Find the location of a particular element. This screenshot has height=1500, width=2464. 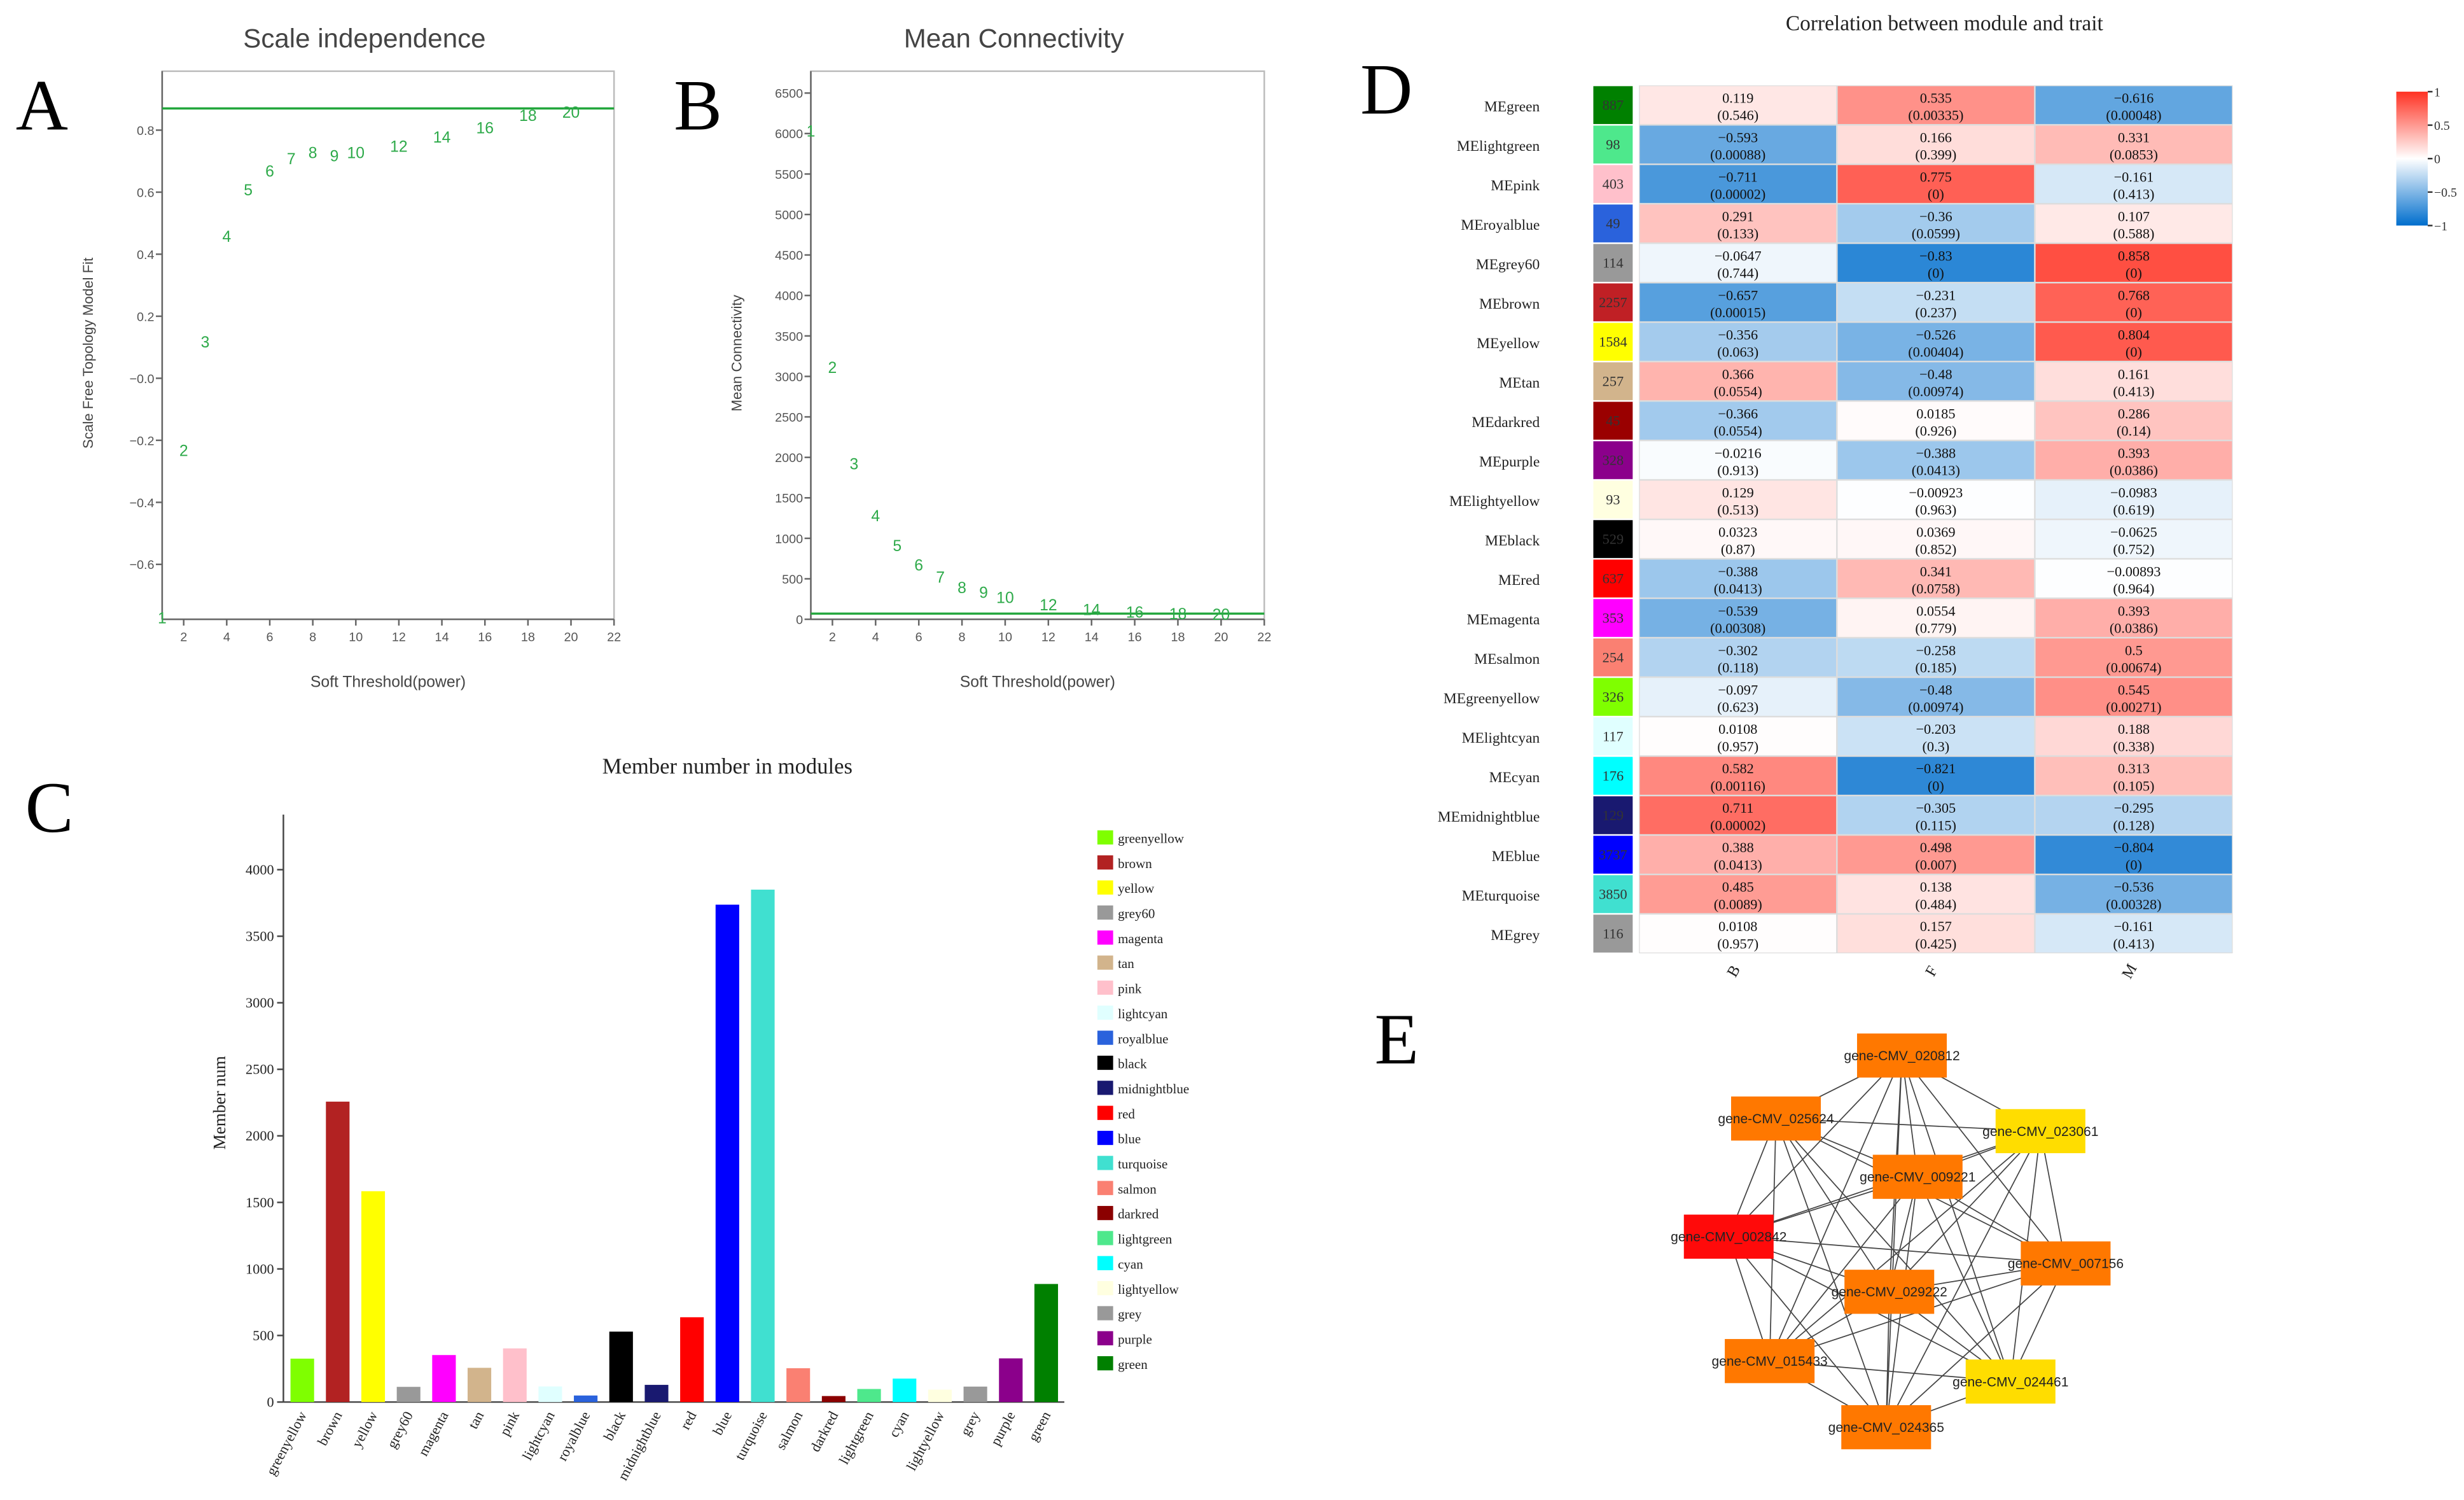

correlation-value: −0.305 is located at coordinates (1936, 808).